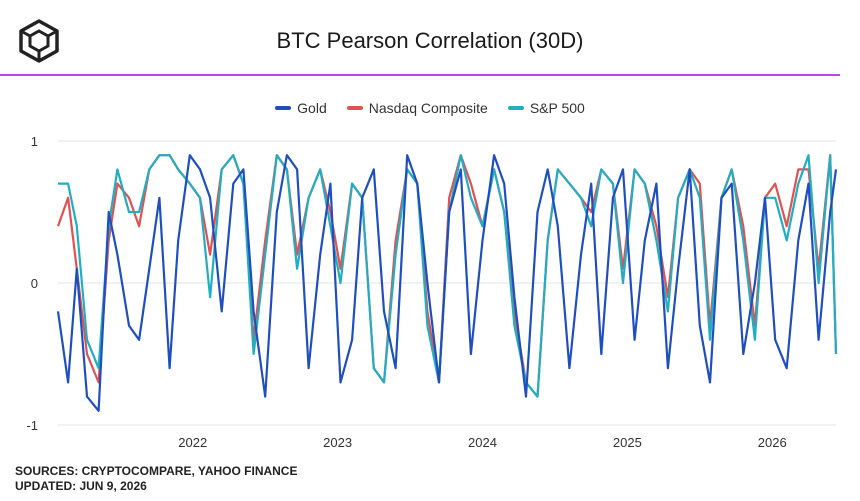 Image resolution: width=860 pixels, height=501 pixels. I want to click on chart-title: BTC Pearson Correlation (30D), so click(430, 40).